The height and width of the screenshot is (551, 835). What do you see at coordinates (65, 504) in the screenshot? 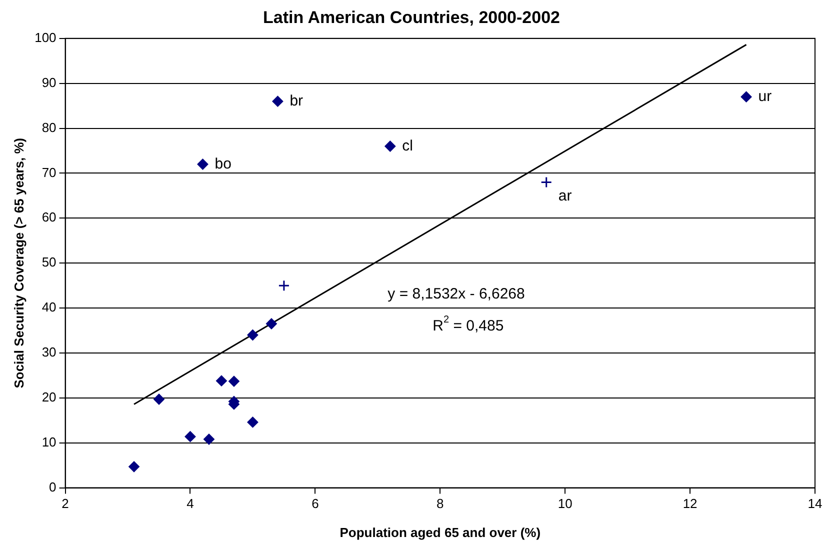
I see `x-tick-label: 2` at bounding box center [65, 504].